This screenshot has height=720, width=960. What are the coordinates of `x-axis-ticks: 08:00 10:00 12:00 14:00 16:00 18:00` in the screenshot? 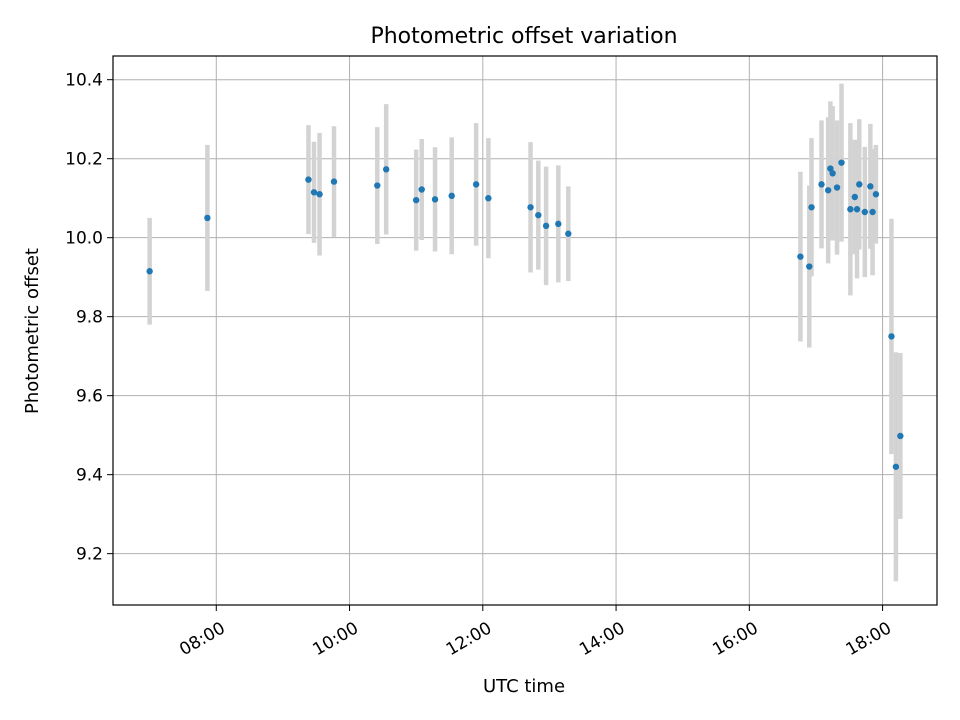 It's located at (535, 632).